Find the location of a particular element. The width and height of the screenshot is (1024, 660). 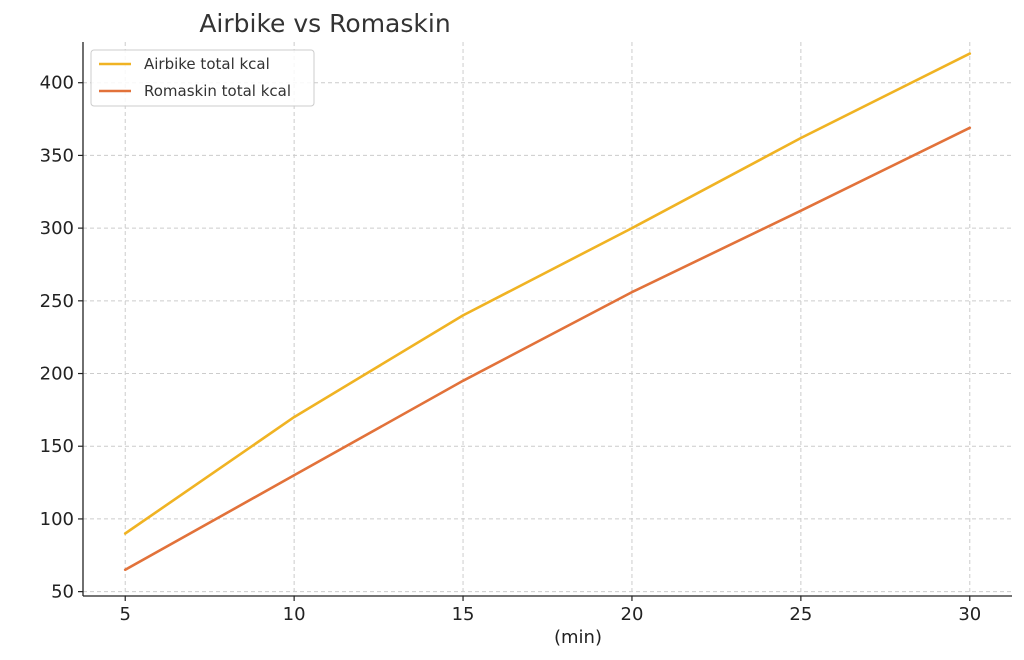

y-tick-label-100: 100 is located at coordinates (57, 519).